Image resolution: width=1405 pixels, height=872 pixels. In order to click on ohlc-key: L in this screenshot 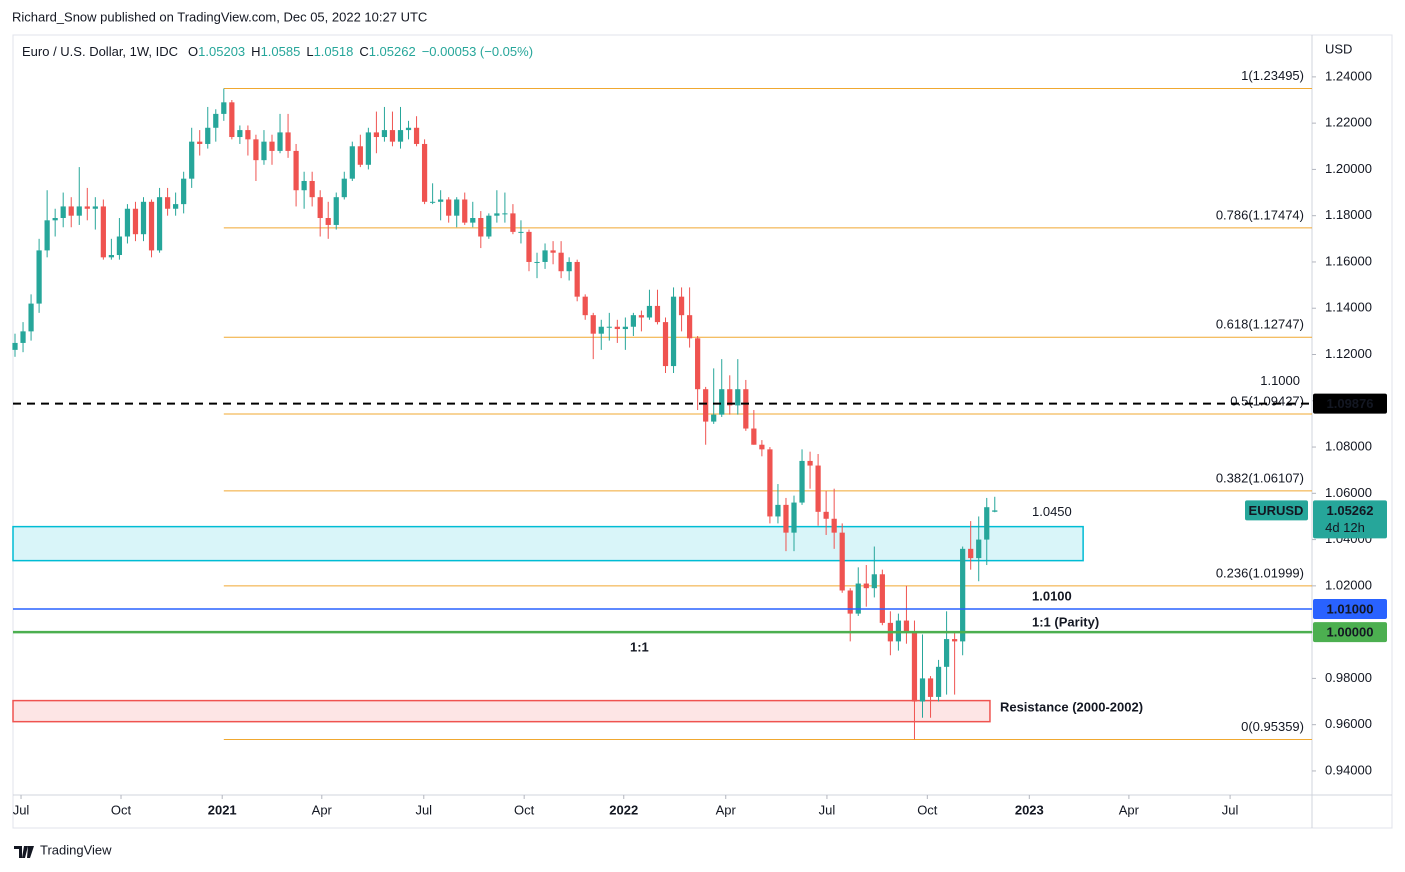, I will do `click(309, 51)`.